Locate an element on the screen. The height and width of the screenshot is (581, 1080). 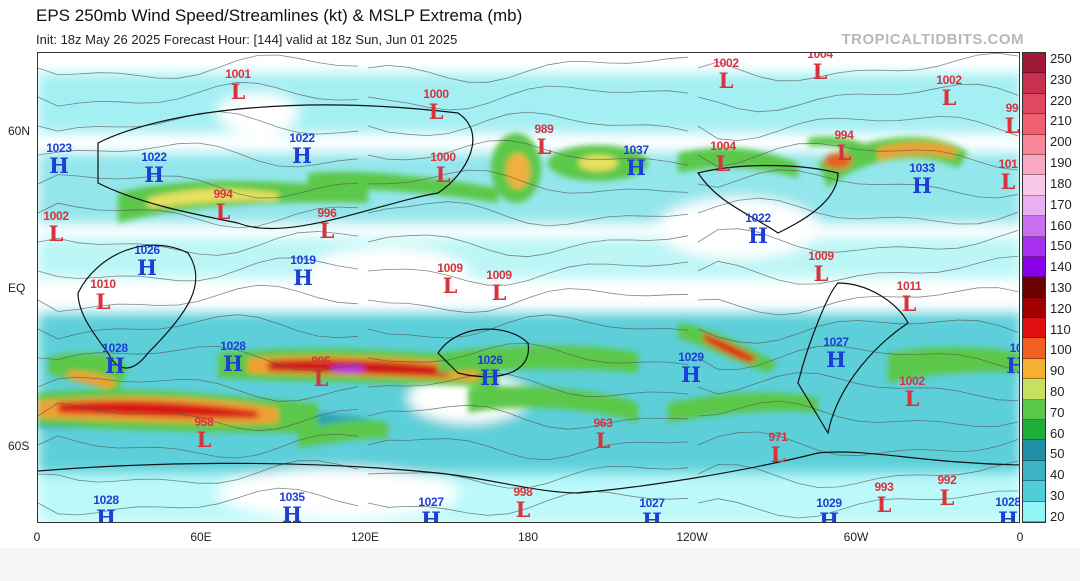
colorbar-label: 50 is located at coordinates (1057, 454).